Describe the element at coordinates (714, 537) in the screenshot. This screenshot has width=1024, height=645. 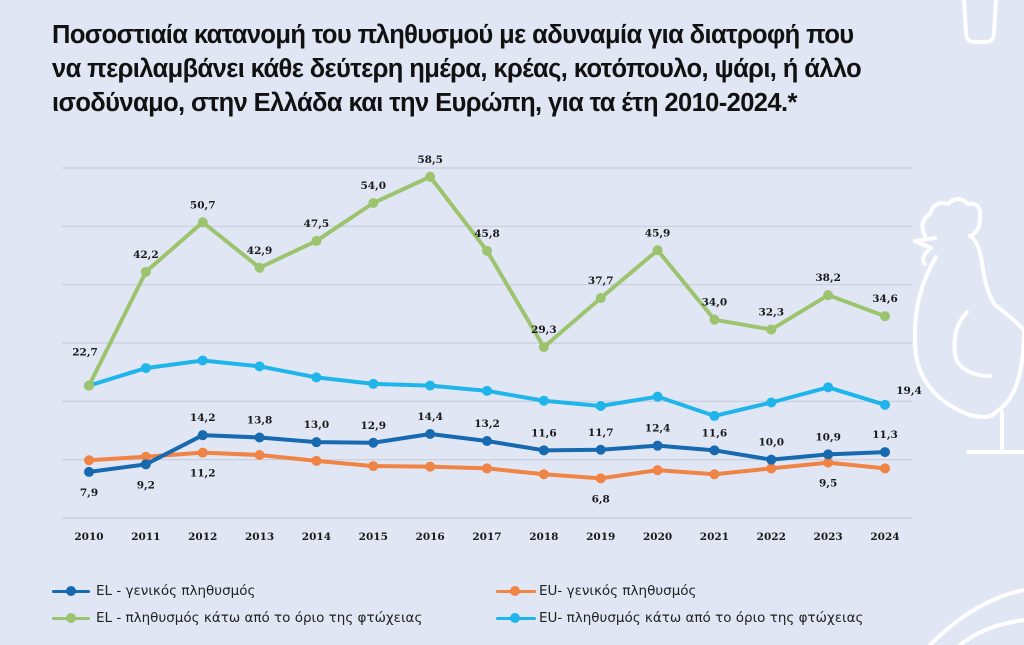
I see `x-tick-label: 2021` at that location.